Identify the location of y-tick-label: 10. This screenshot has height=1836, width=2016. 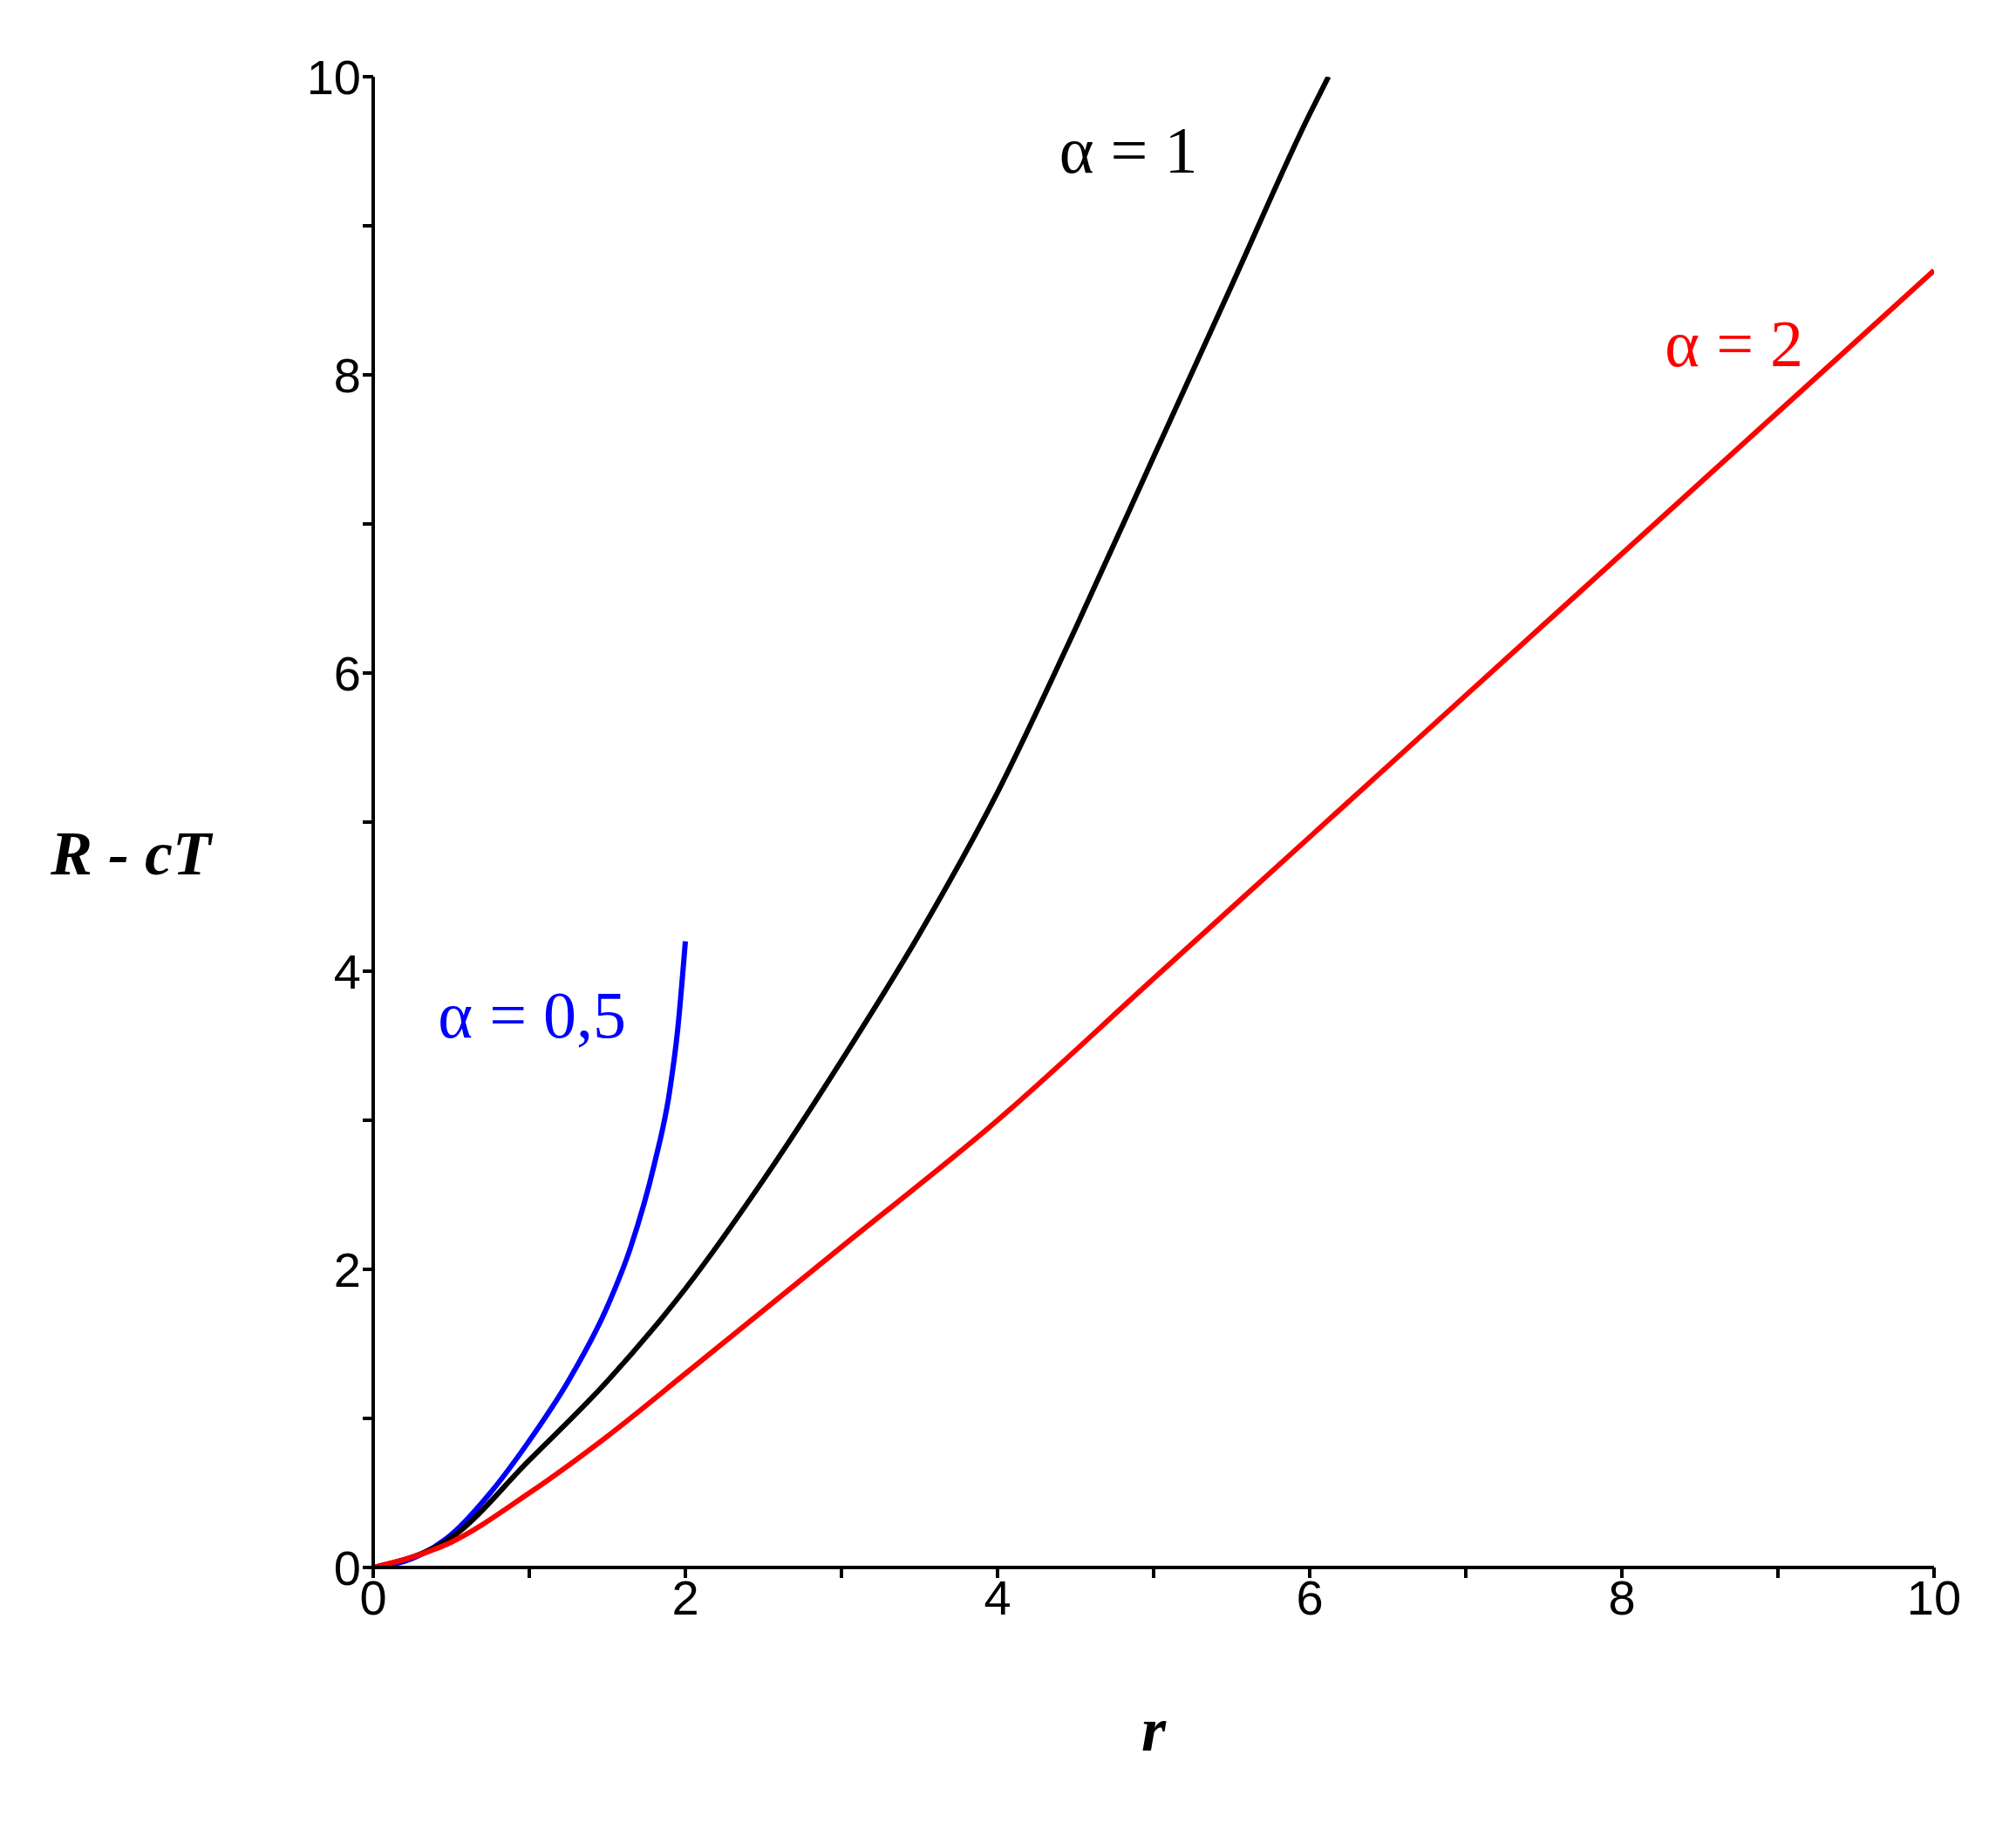
(333, 77).